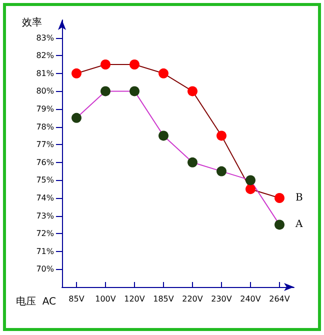 The image size is (324, 335). Describe the element at coordinates (45, 162) in the screenshot. I see `y-tick-label: 76%` at that location.